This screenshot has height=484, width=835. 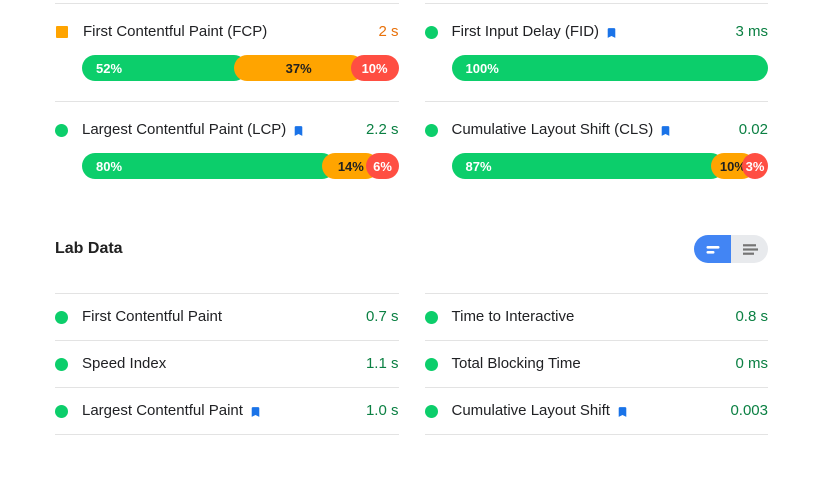 What do you see at coordinates (162, 410) in the screenshot?
I see `metric-label: Largest Contentful Paint` at bounding box center [162, 410].